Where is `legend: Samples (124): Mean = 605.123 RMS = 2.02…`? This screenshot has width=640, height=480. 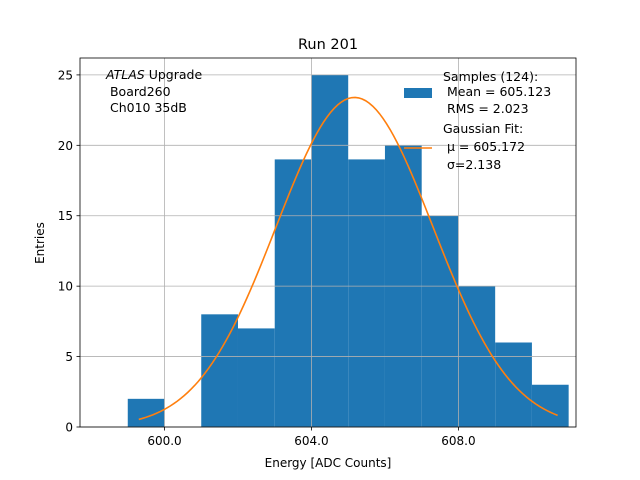
legend: Samples (124): Mean = 605.123 RMS = 2.02… is located at coordinates (477, 120).